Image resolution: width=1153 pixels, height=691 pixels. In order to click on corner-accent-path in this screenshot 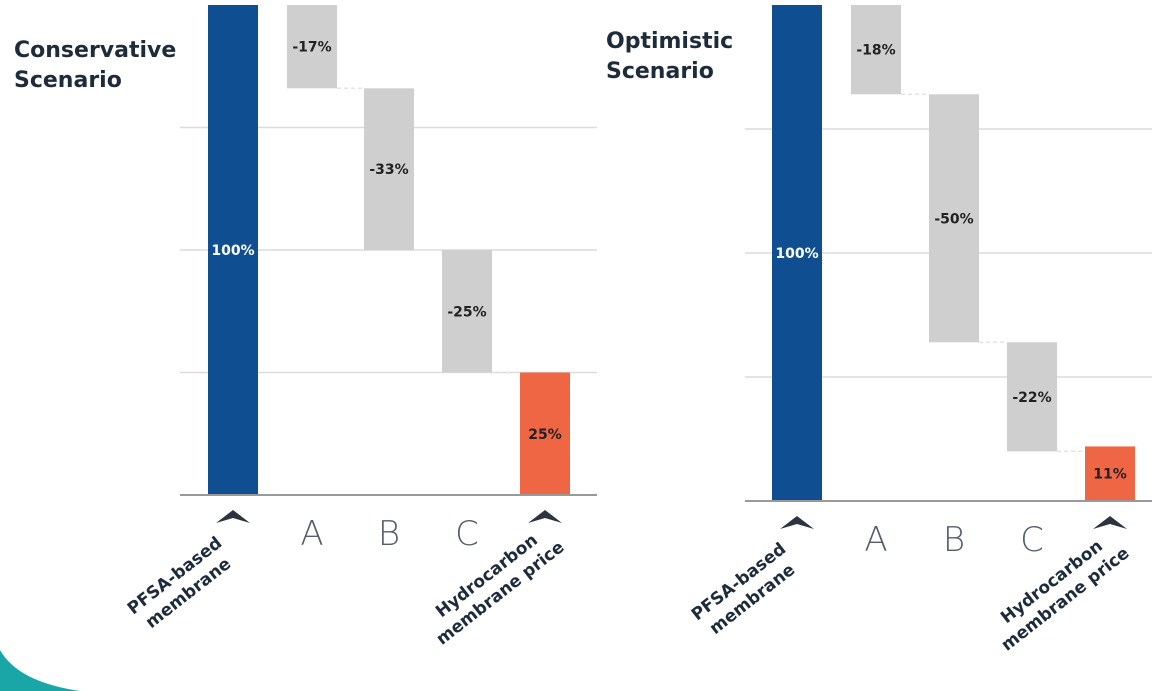, I will do `click(40, 670)`.